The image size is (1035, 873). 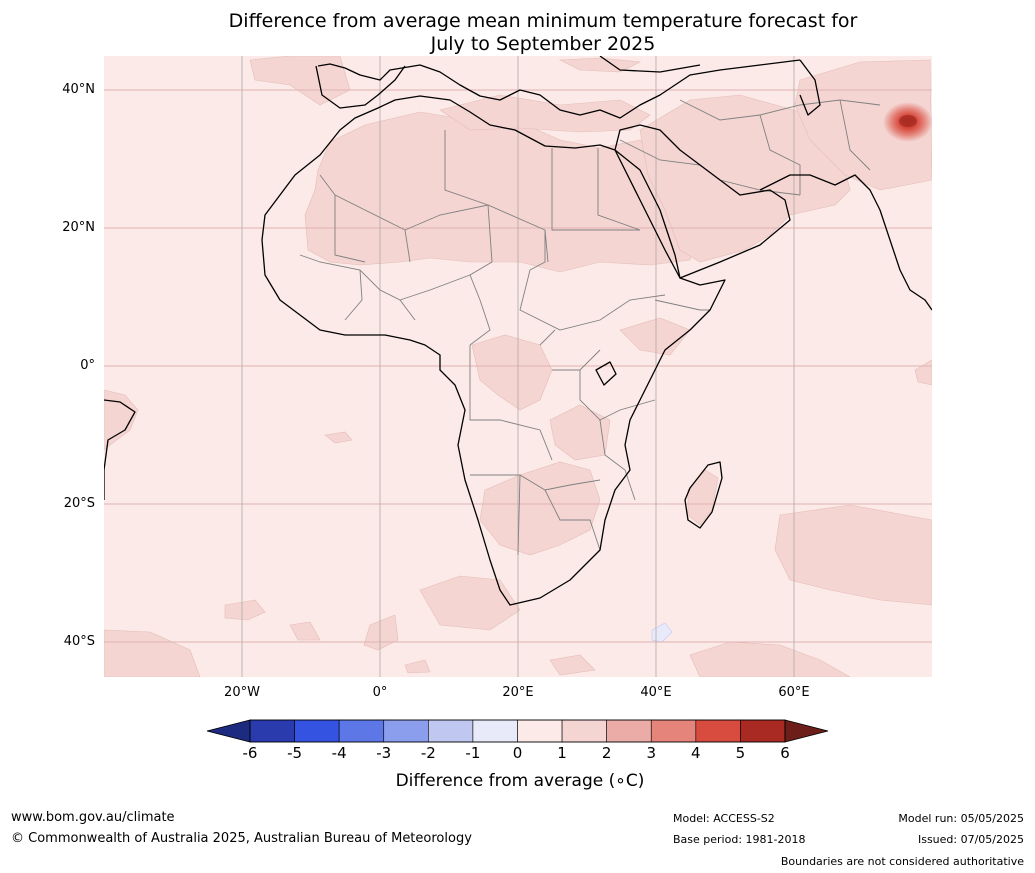 What do you see at coordinates (242, 692) in the screenshot?
I see `lon-label-20w: 20°W` at bounding box center [242, 692].